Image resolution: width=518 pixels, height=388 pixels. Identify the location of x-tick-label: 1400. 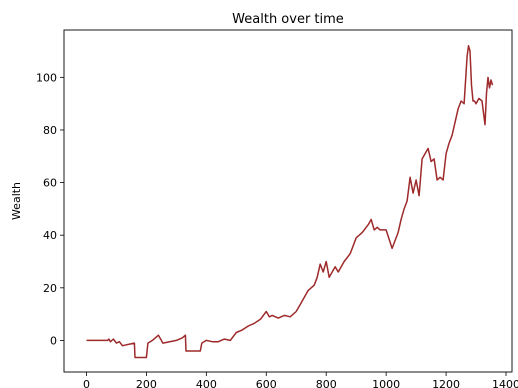
(505, 383).